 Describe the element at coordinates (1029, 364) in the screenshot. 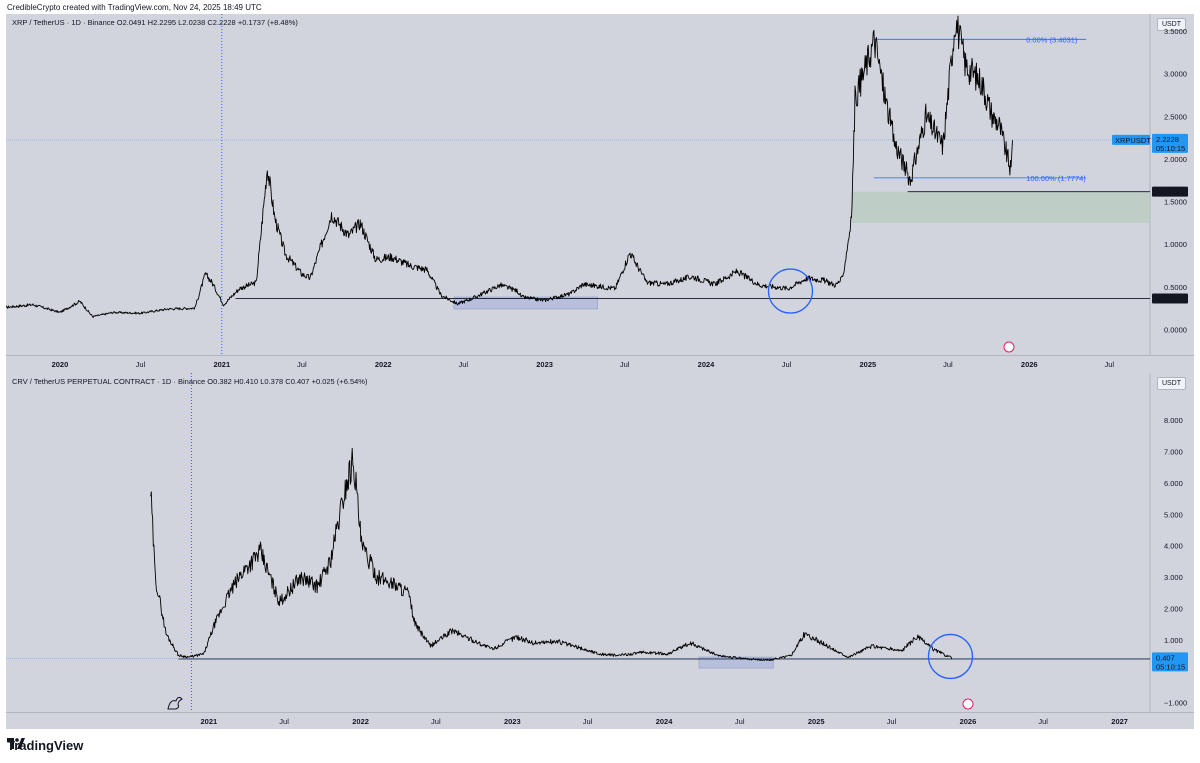

I see `xrp-xtick-label: 2026` at that location.